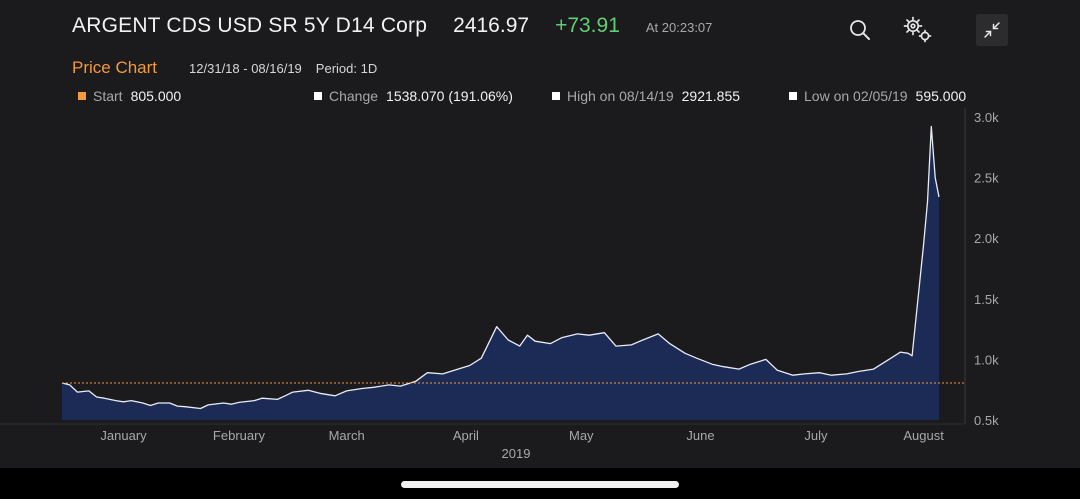  Describe the element at coordinates (466, 435) in the screenshot. I see `x-tick-label: April` at that location.